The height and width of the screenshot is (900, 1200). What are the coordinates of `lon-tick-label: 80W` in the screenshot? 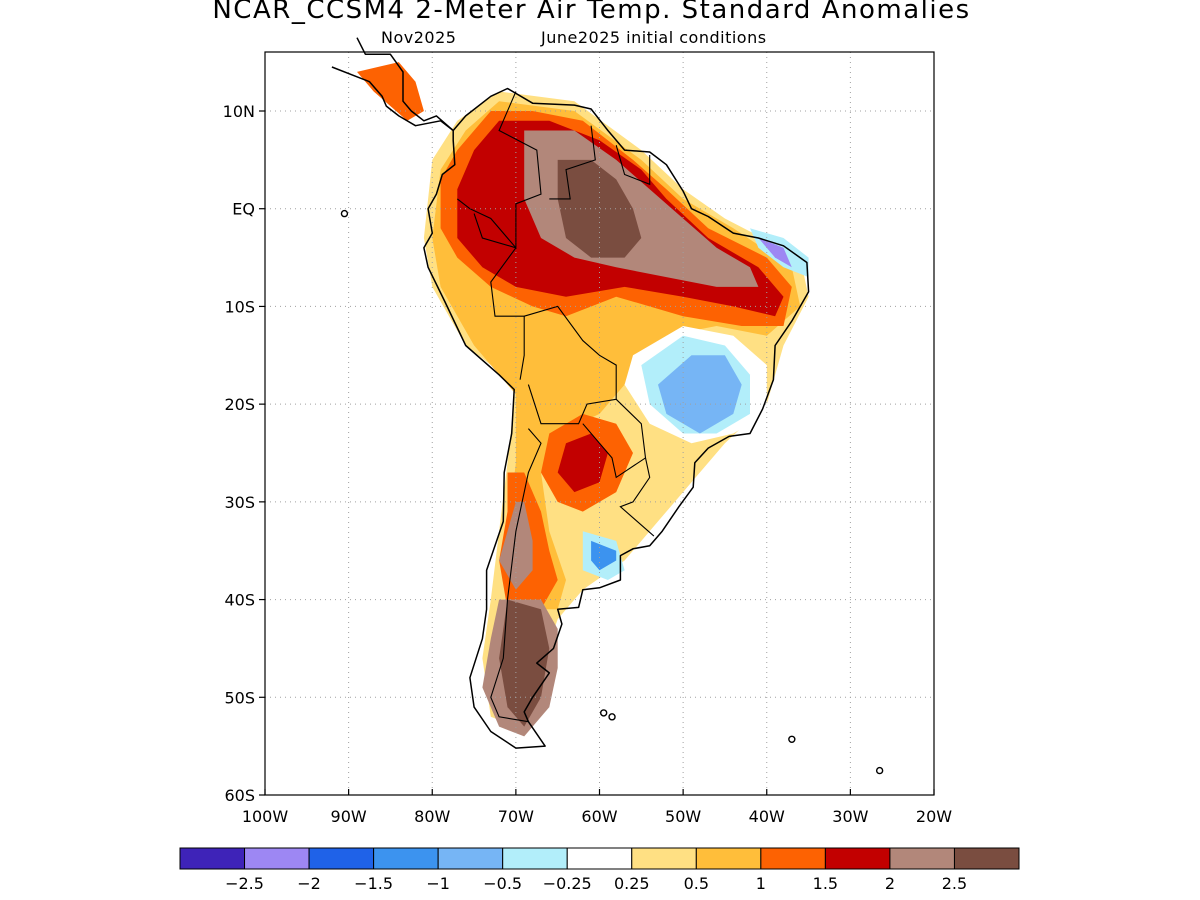 It's located at (432, 816).